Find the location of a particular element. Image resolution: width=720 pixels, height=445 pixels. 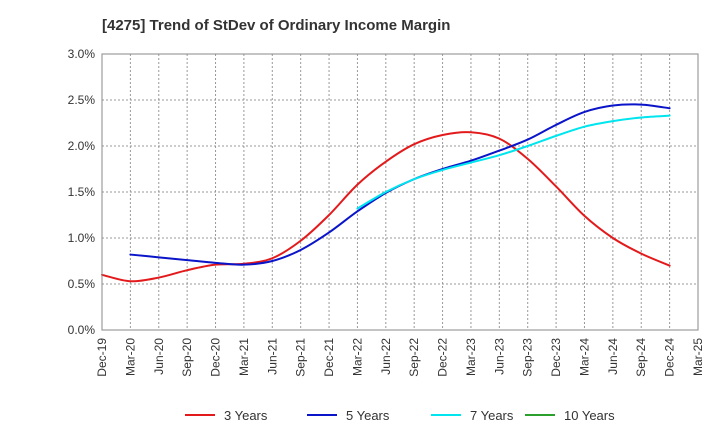

x-tick-label: Dec-22 is located at coordinates (443, 357).